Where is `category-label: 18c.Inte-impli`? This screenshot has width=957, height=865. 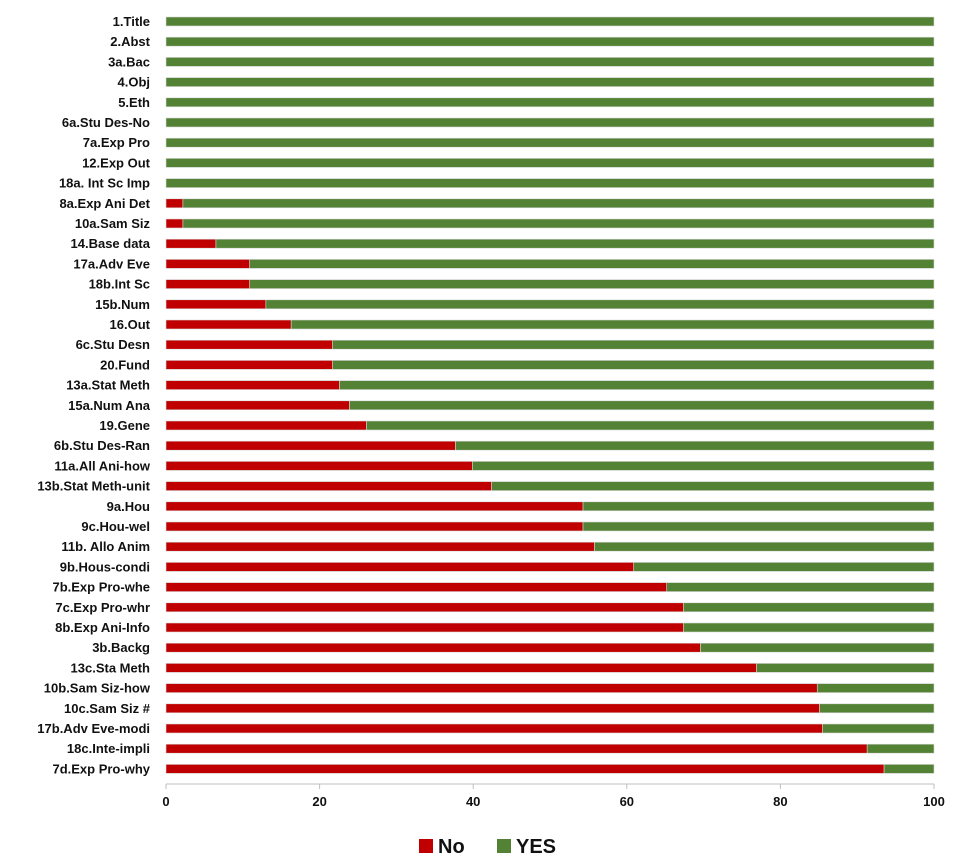
category-label: 18c.Inte-impli is located at coordinates (108, 748).